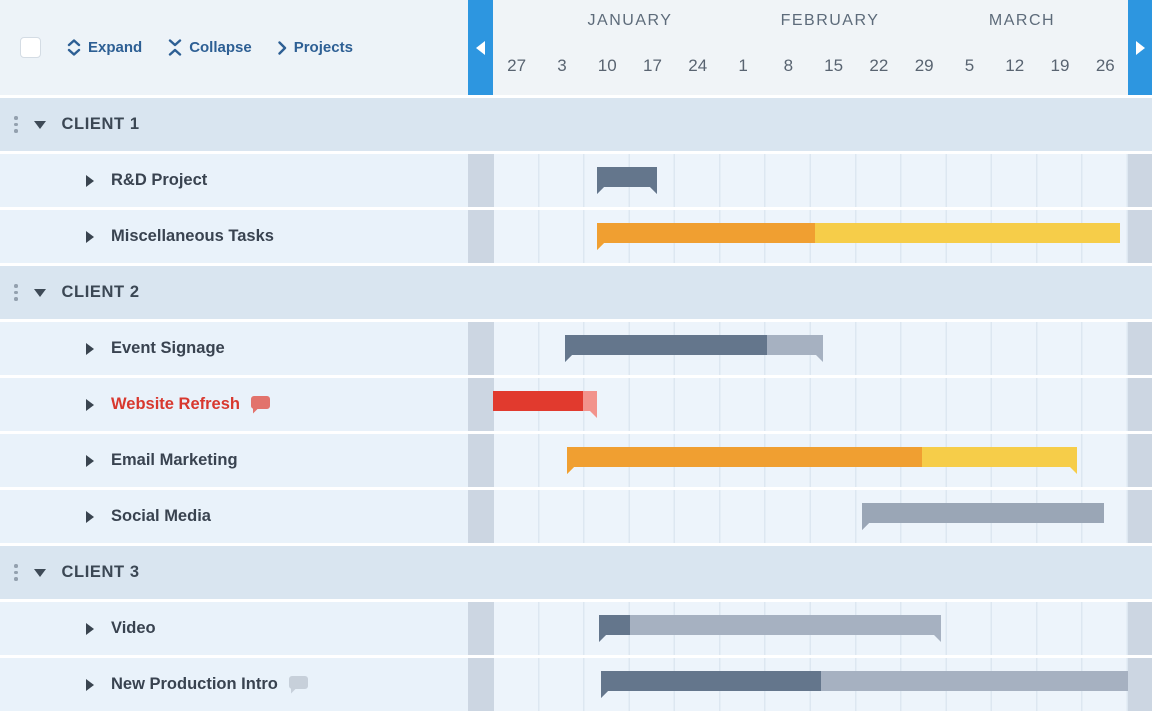 Image resolution: width=1152 pixels, height=711 pixels. What do you see at coordinates (192, 236) in the screenshot?
I see `task-label: Miscellaneous Tasks` at bounding box center [192, 236].